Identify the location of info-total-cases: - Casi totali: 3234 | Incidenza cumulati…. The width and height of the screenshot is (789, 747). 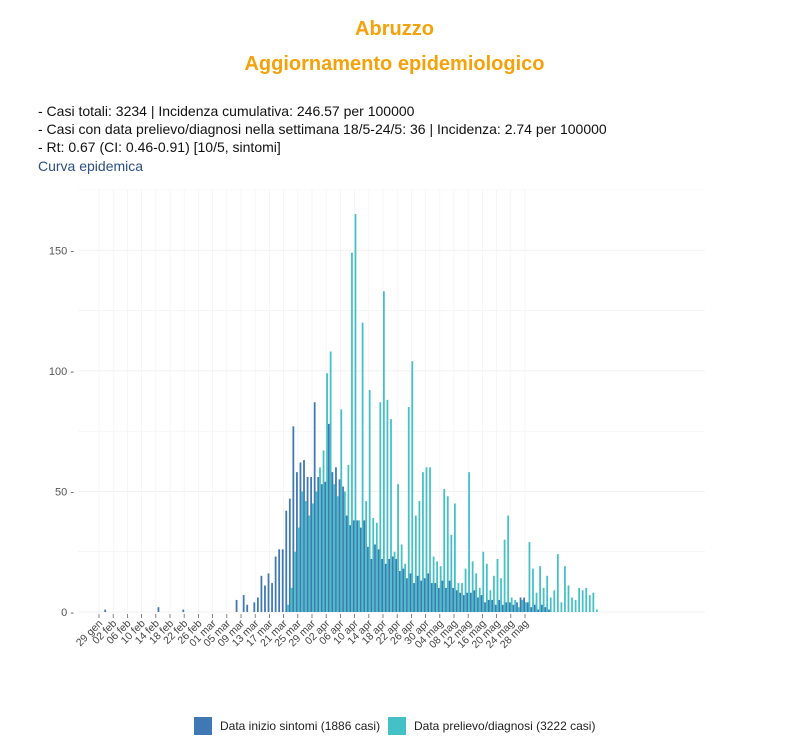
(226, 111).